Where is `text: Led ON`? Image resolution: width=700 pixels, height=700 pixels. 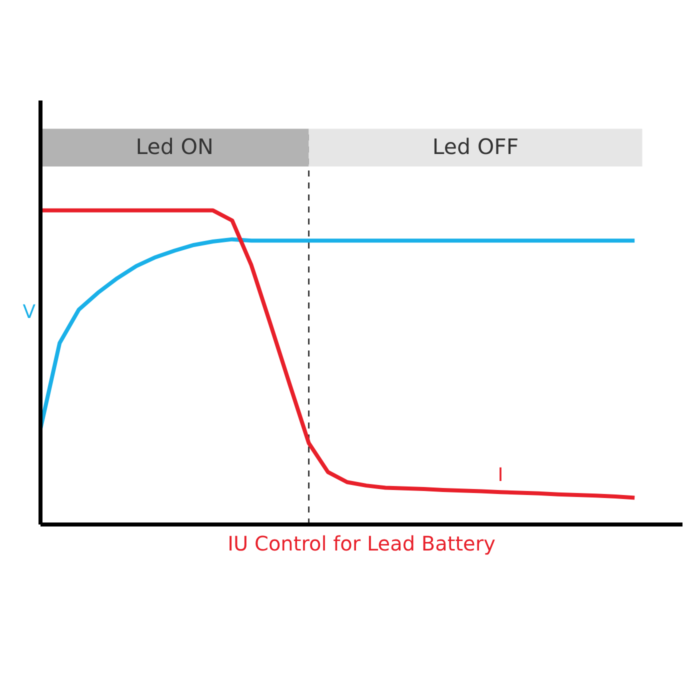 text: Led ON is located at coordinates (175, 147).